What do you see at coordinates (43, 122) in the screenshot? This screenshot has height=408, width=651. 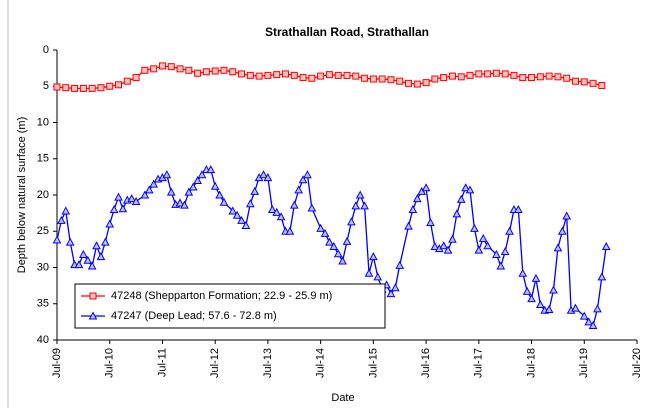 I see `y-tick-label: 10` at bounding box center [43, 122].